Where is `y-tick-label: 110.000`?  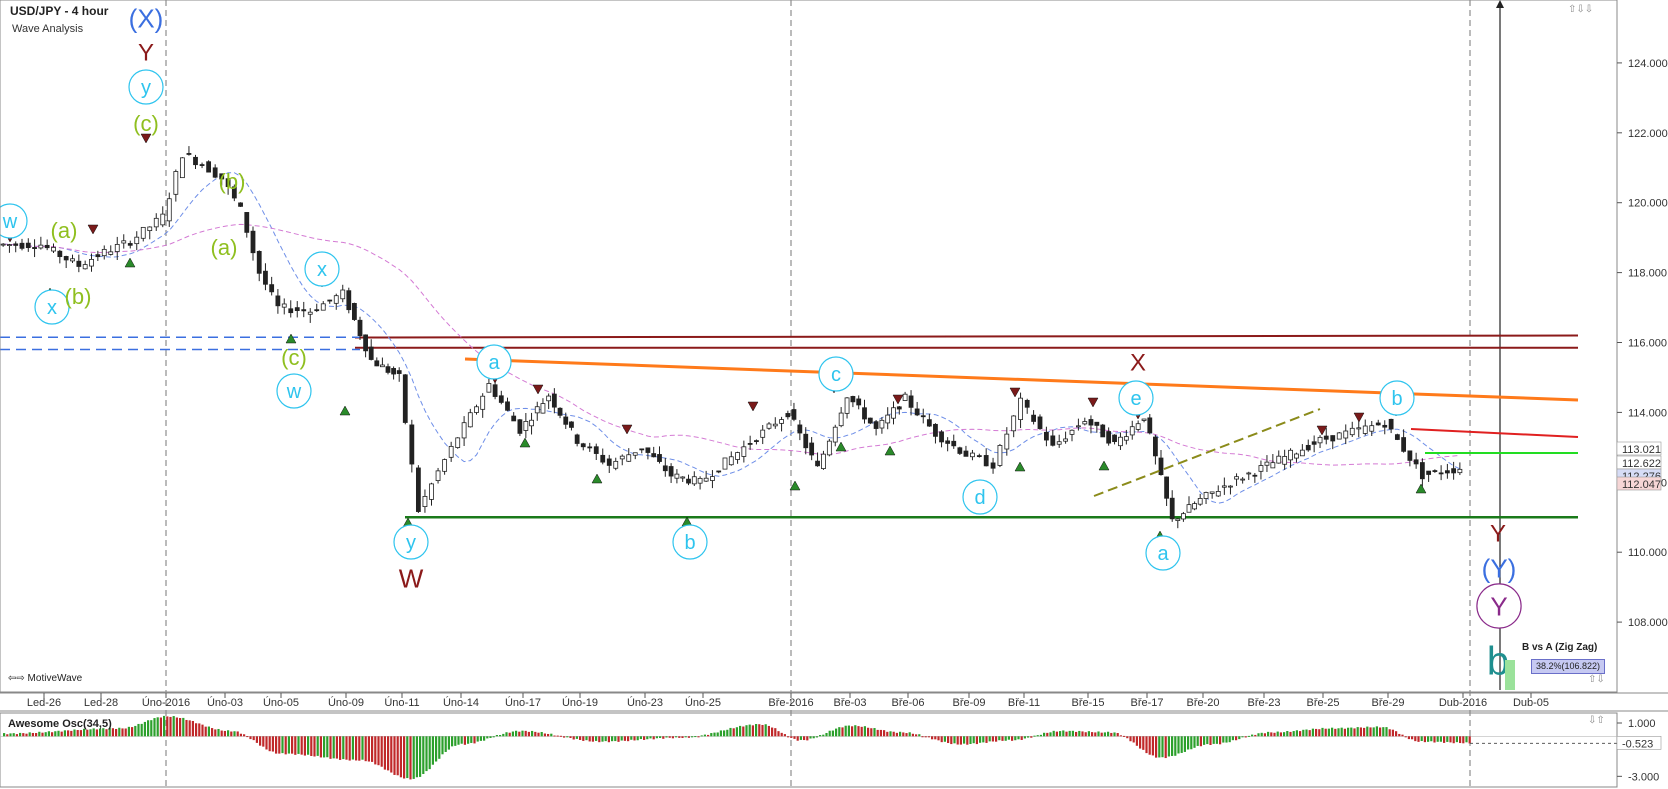
y-tick-label: 110.000 is located at coordinates (1647, 553).